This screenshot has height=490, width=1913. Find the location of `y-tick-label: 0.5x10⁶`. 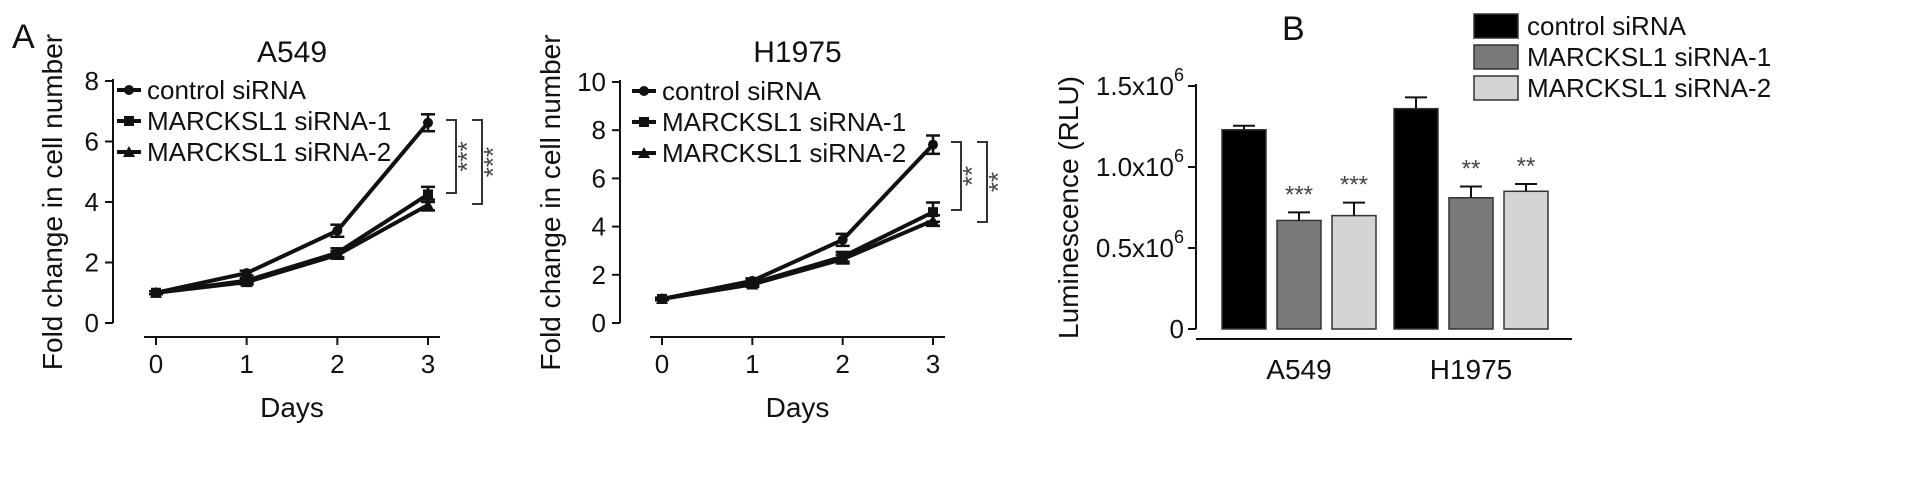

y-tick-label: 0.5x10⁶ is located at coordinates (1140, 245).